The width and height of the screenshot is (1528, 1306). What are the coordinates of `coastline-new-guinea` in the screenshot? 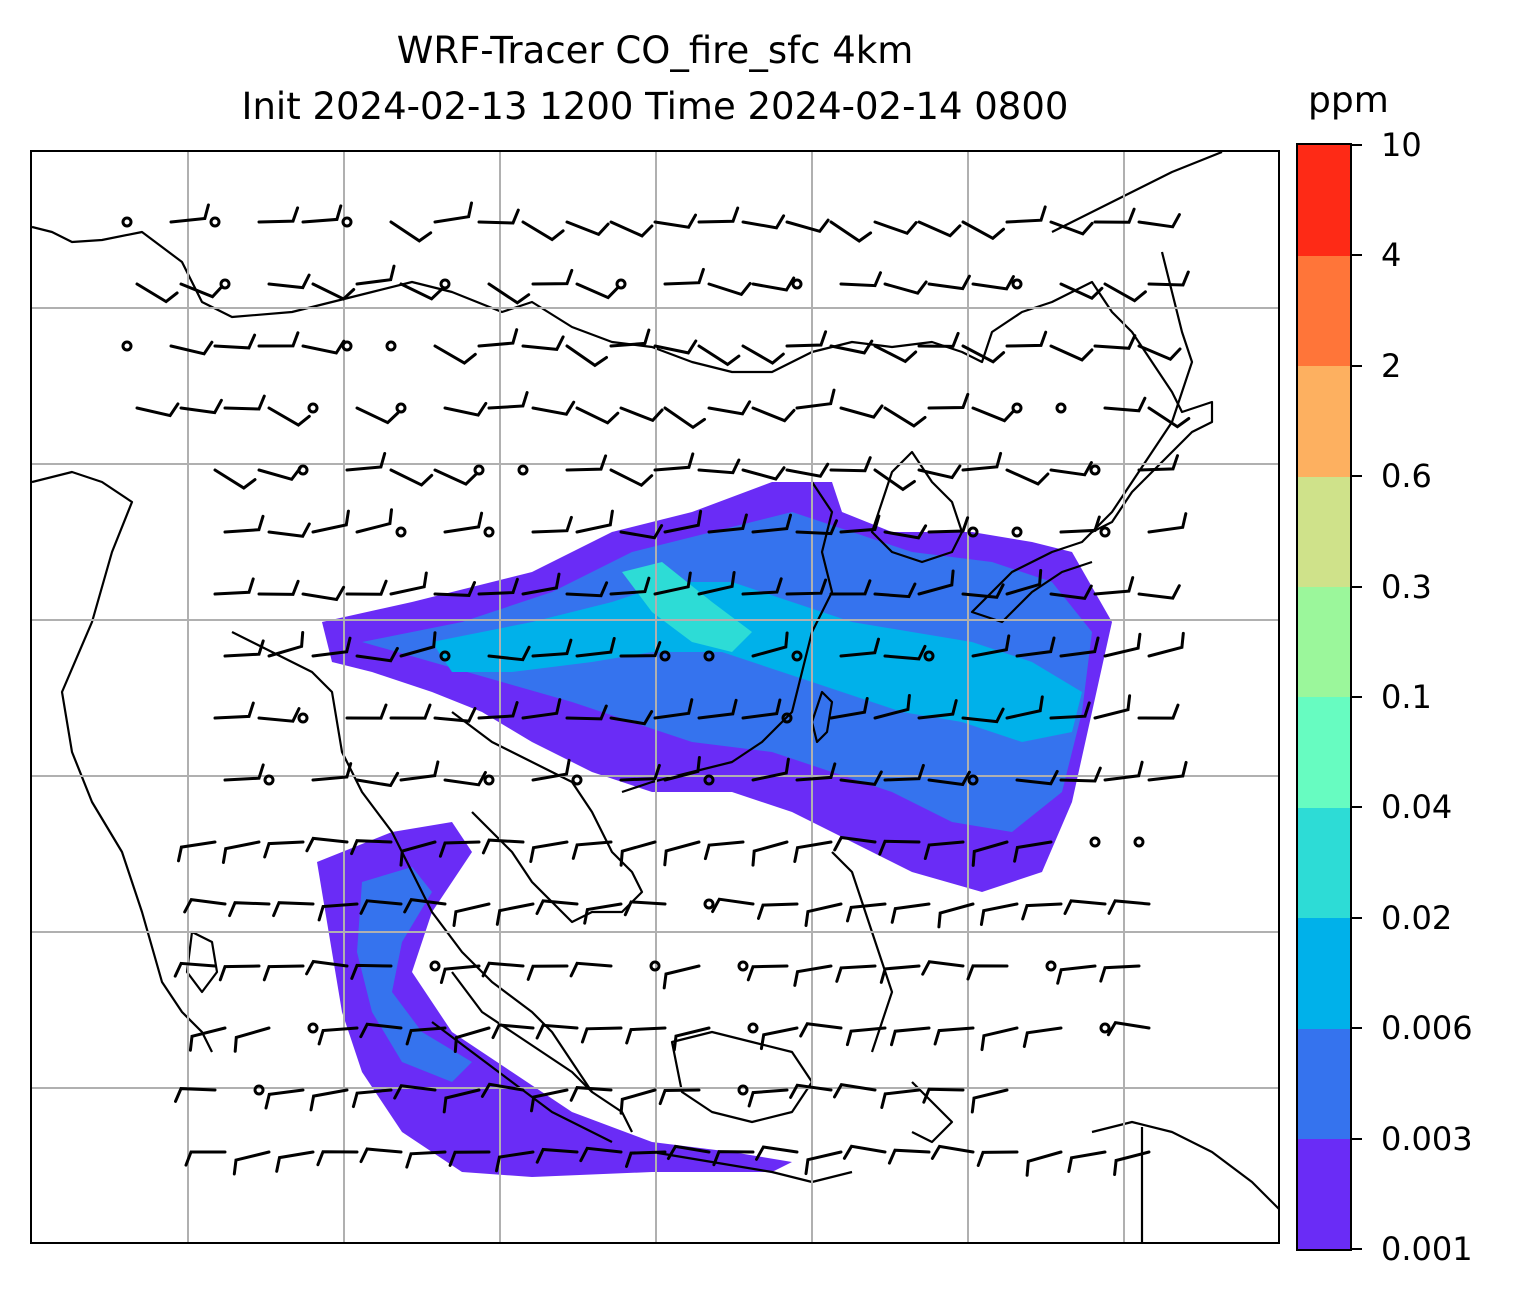 It's located at (1184, 1165).